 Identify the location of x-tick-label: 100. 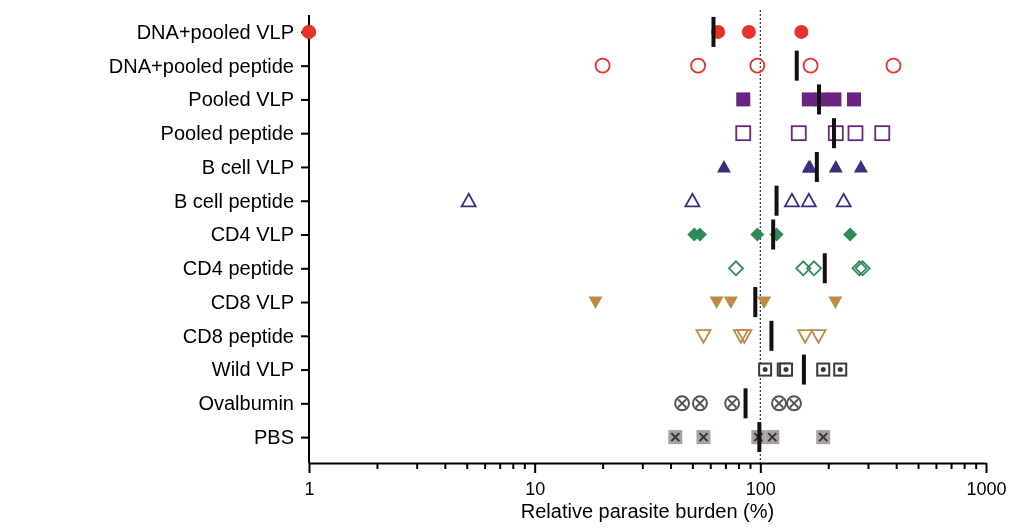
(760, 489).